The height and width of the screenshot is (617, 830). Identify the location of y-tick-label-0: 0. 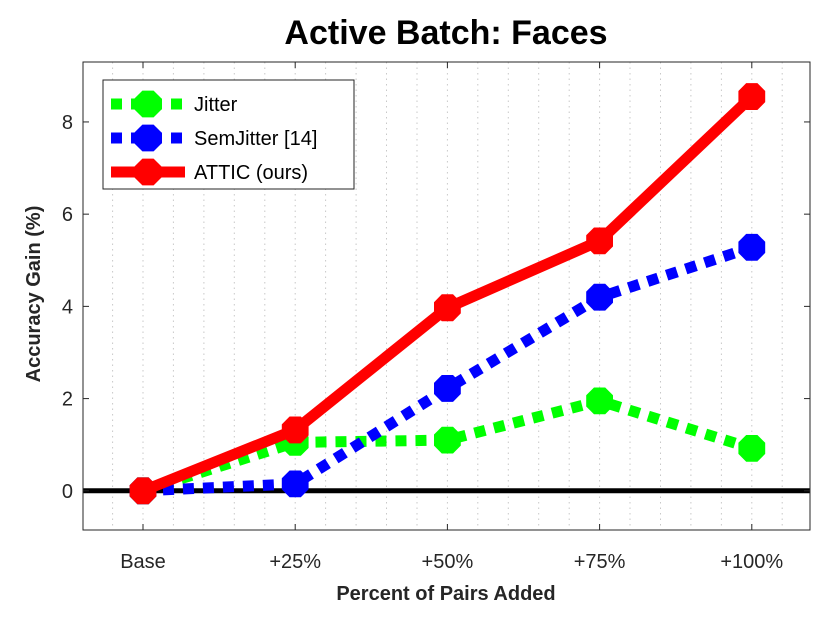
(67, 492).